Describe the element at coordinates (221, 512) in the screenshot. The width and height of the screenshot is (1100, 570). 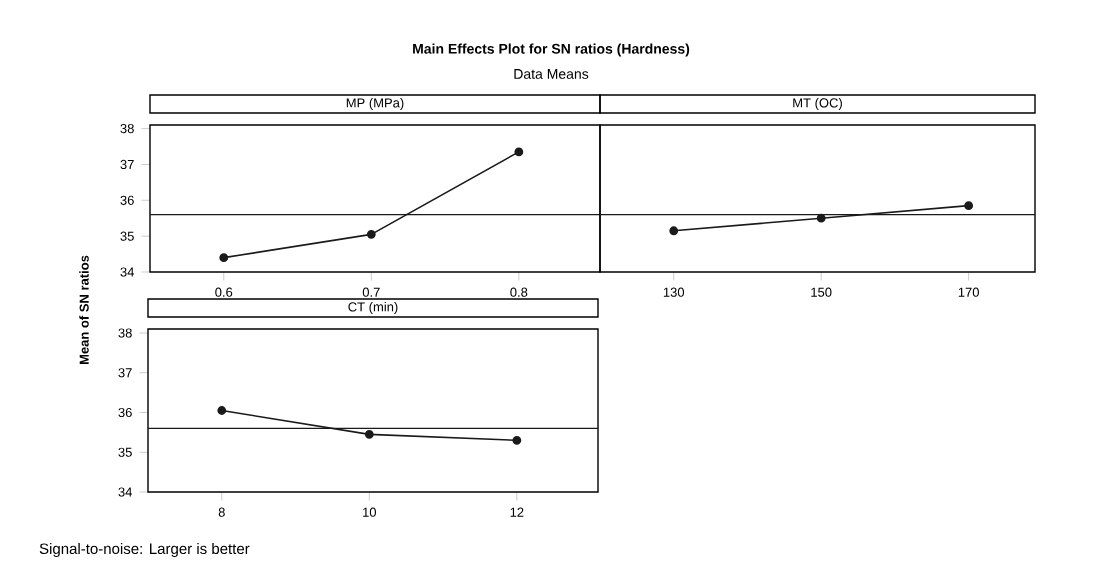
I see `x-tick-label: 8` at that location.